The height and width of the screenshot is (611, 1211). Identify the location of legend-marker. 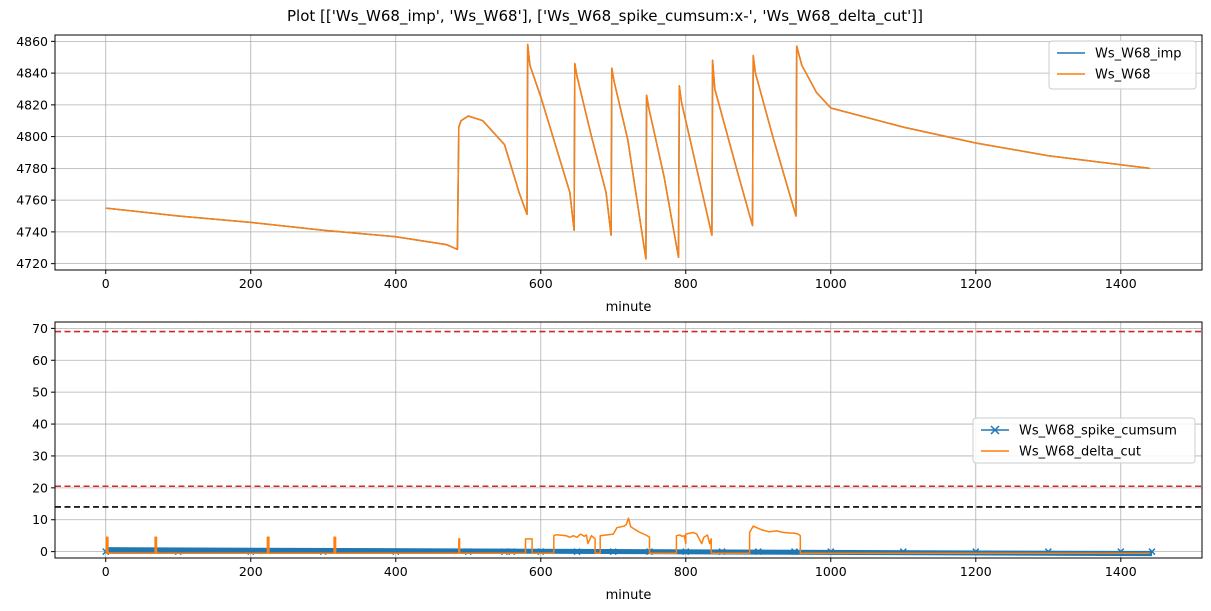
(995, 430).